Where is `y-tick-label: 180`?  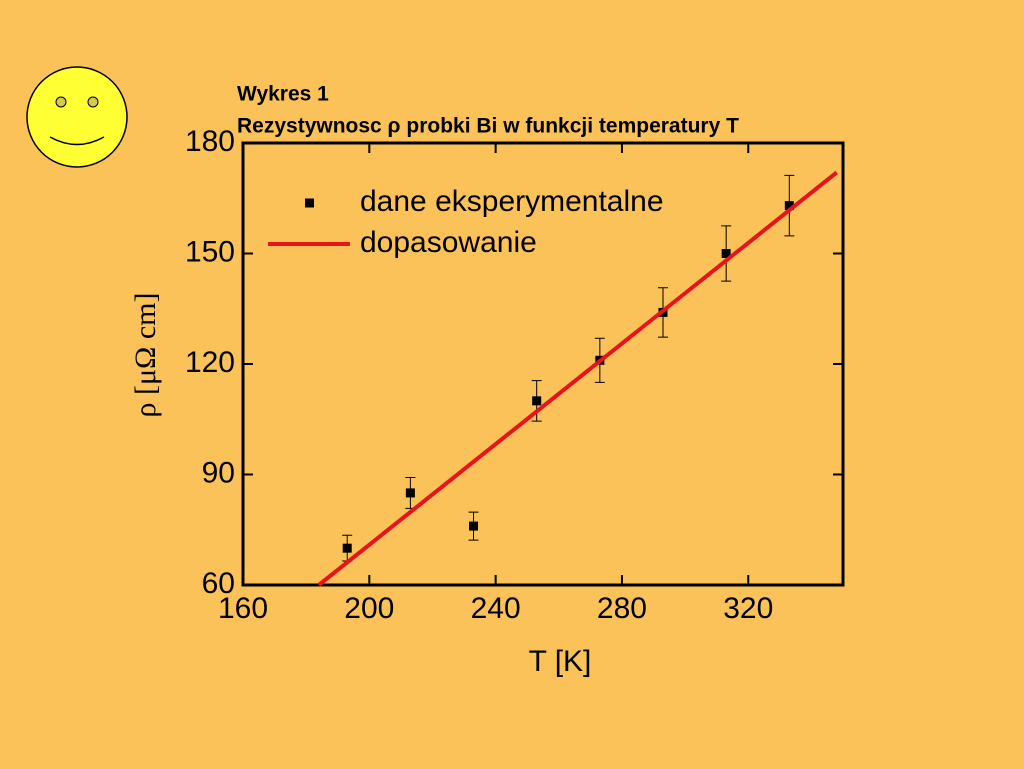 y-tick-label: 180 is located at coordinates (210, 141).